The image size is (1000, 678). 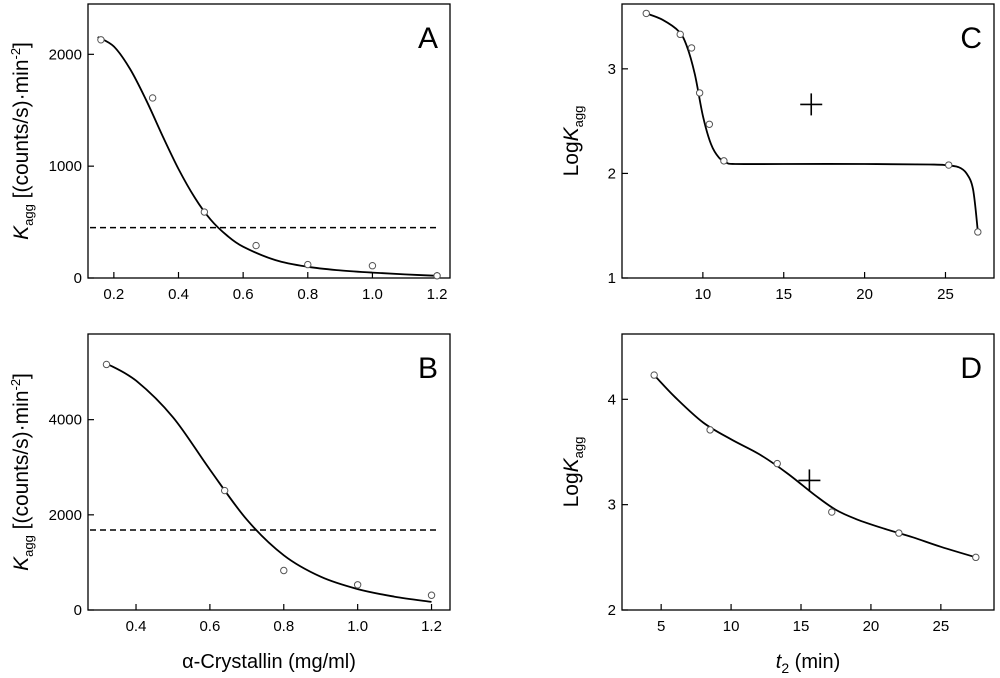 I want to click on panel-b-x-tick-label: 0.4, so click(x=136, y=626).